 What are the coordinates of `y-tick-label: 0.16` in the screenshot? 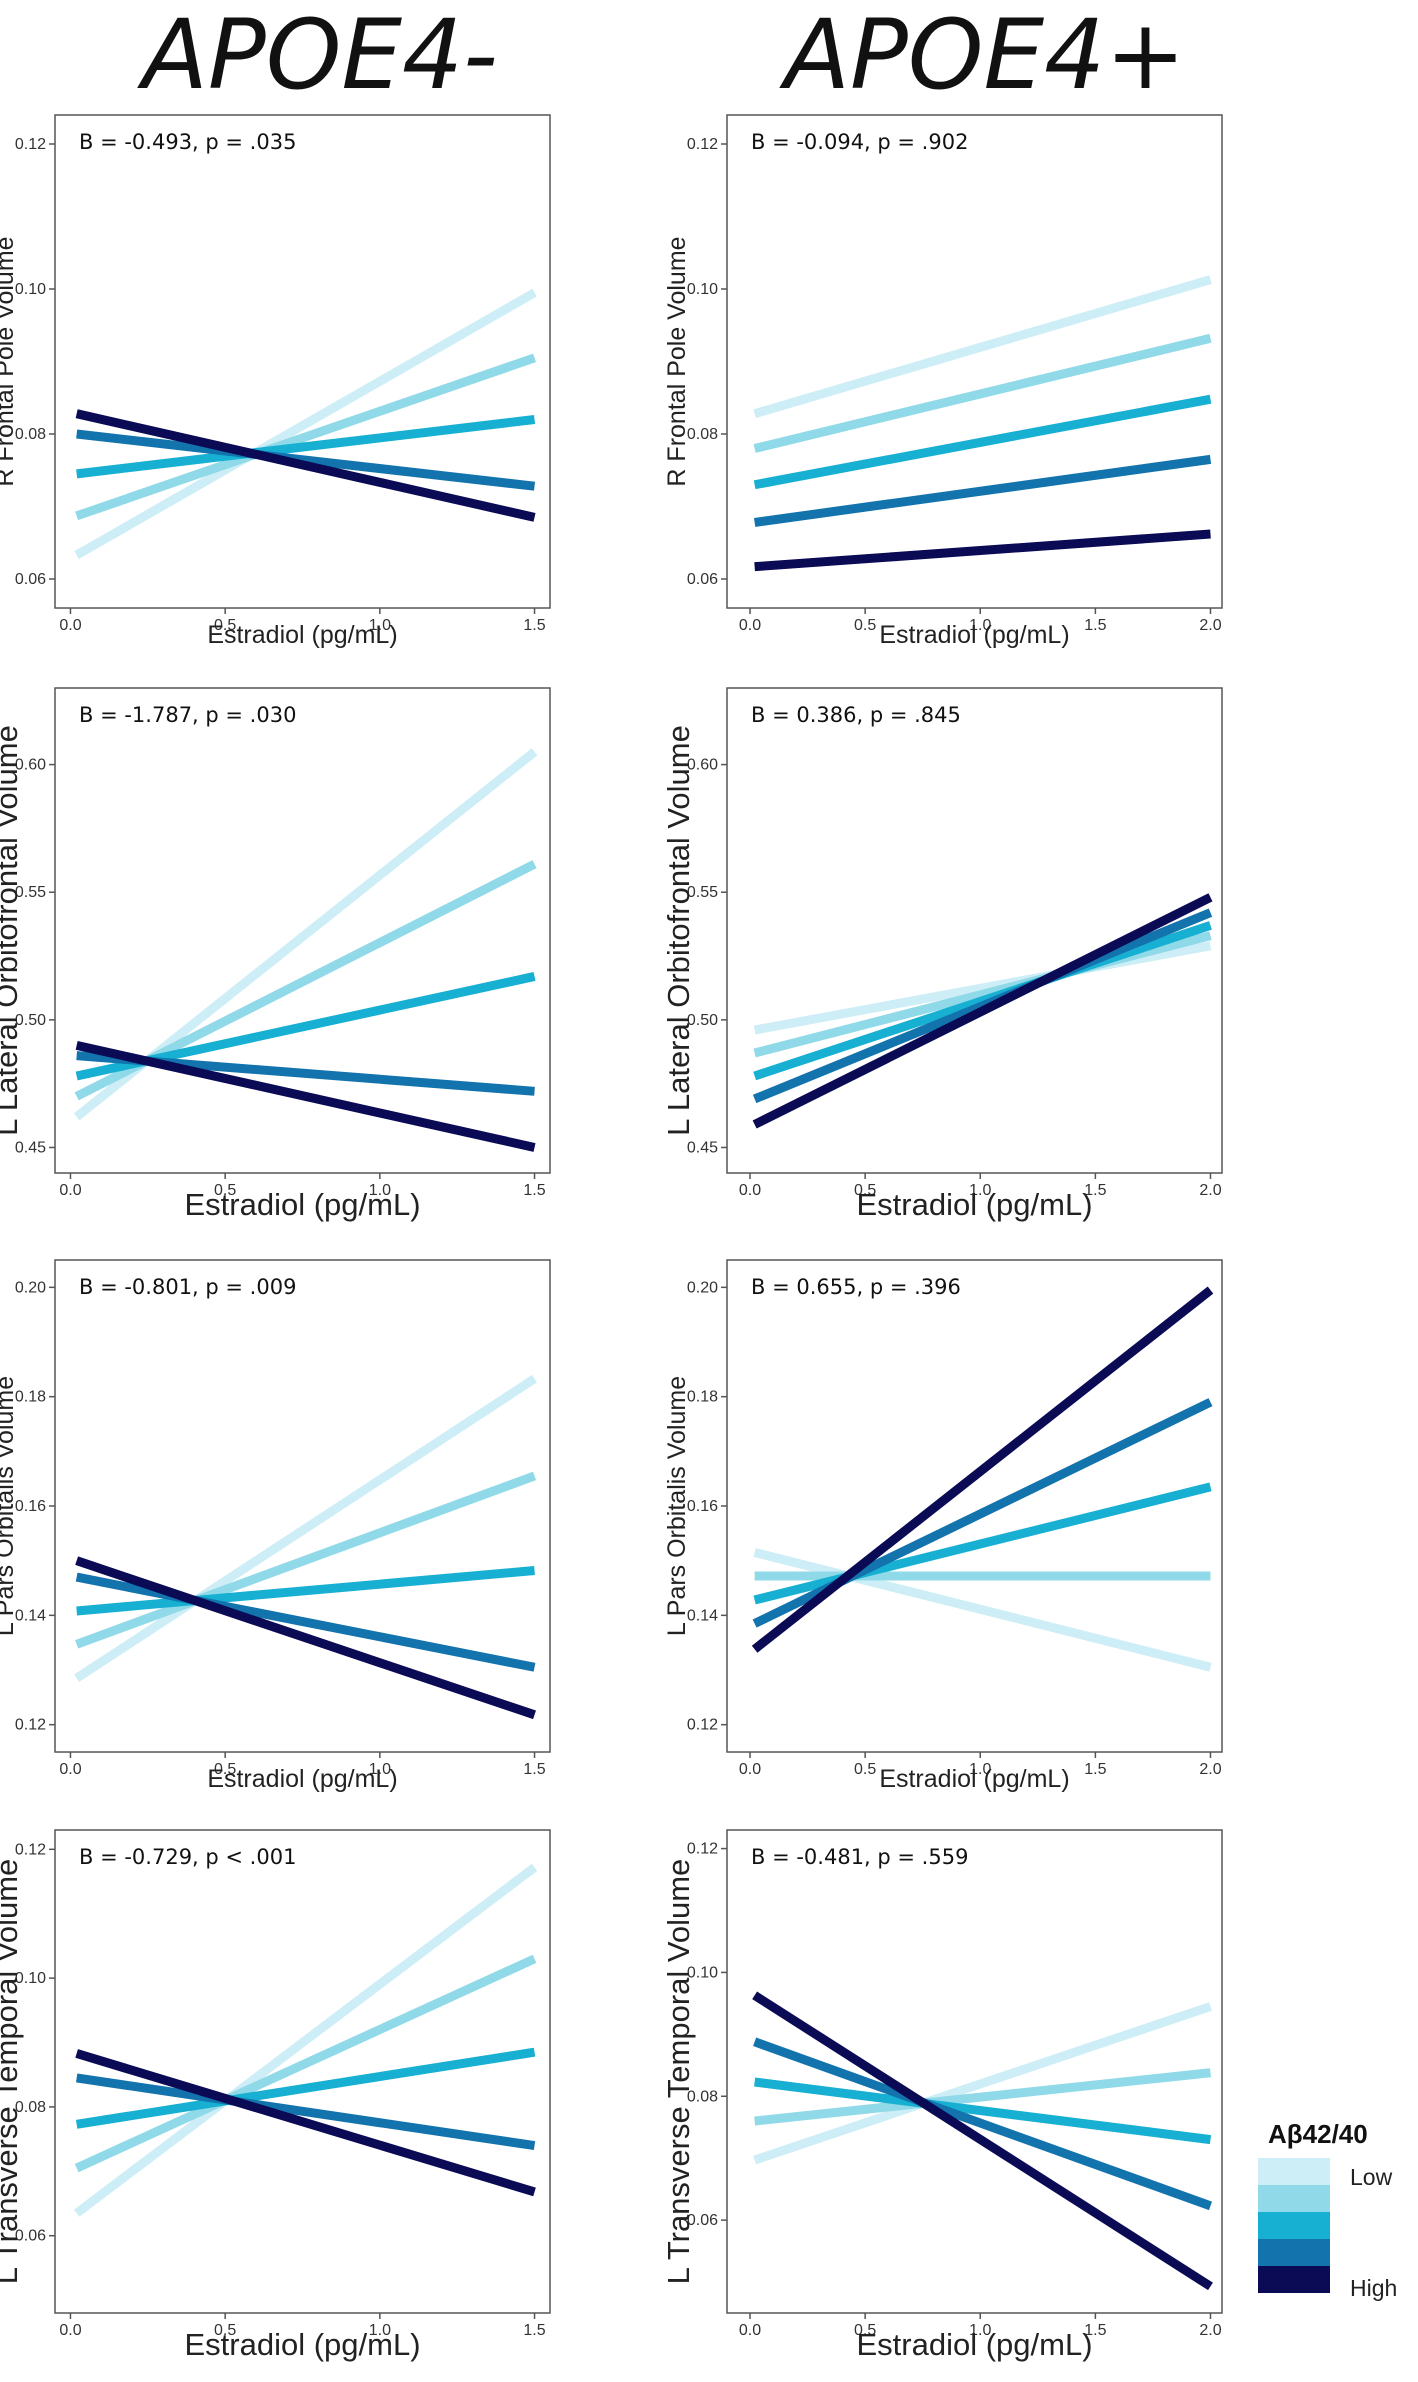 It's located at (702, 1506).